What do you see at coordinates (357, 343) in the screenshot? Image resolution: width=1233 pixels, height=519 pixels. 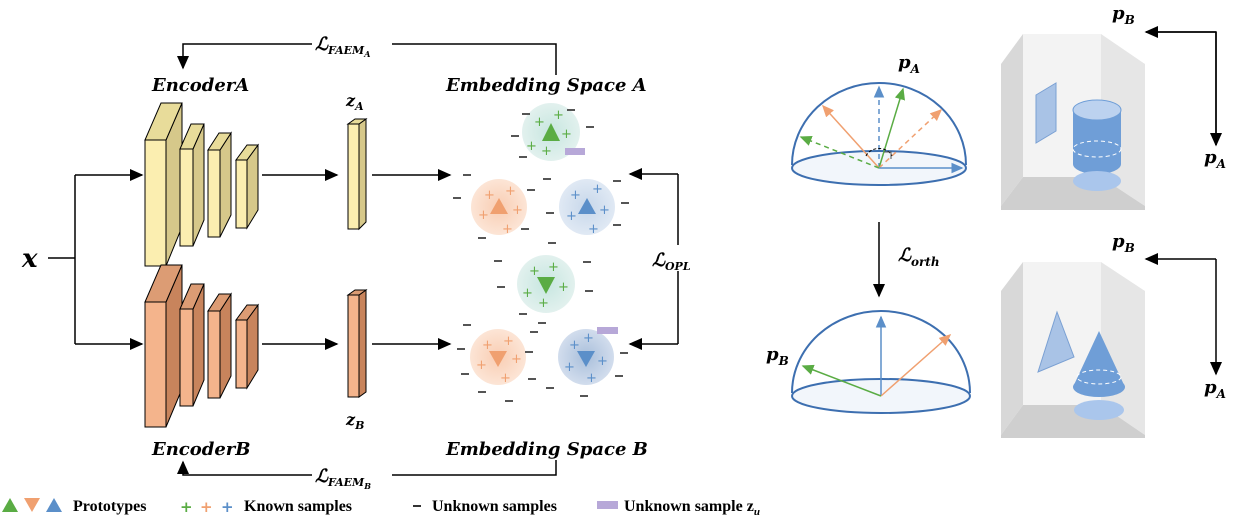 I see `z-b-vector` at bounding box center [357, 343].